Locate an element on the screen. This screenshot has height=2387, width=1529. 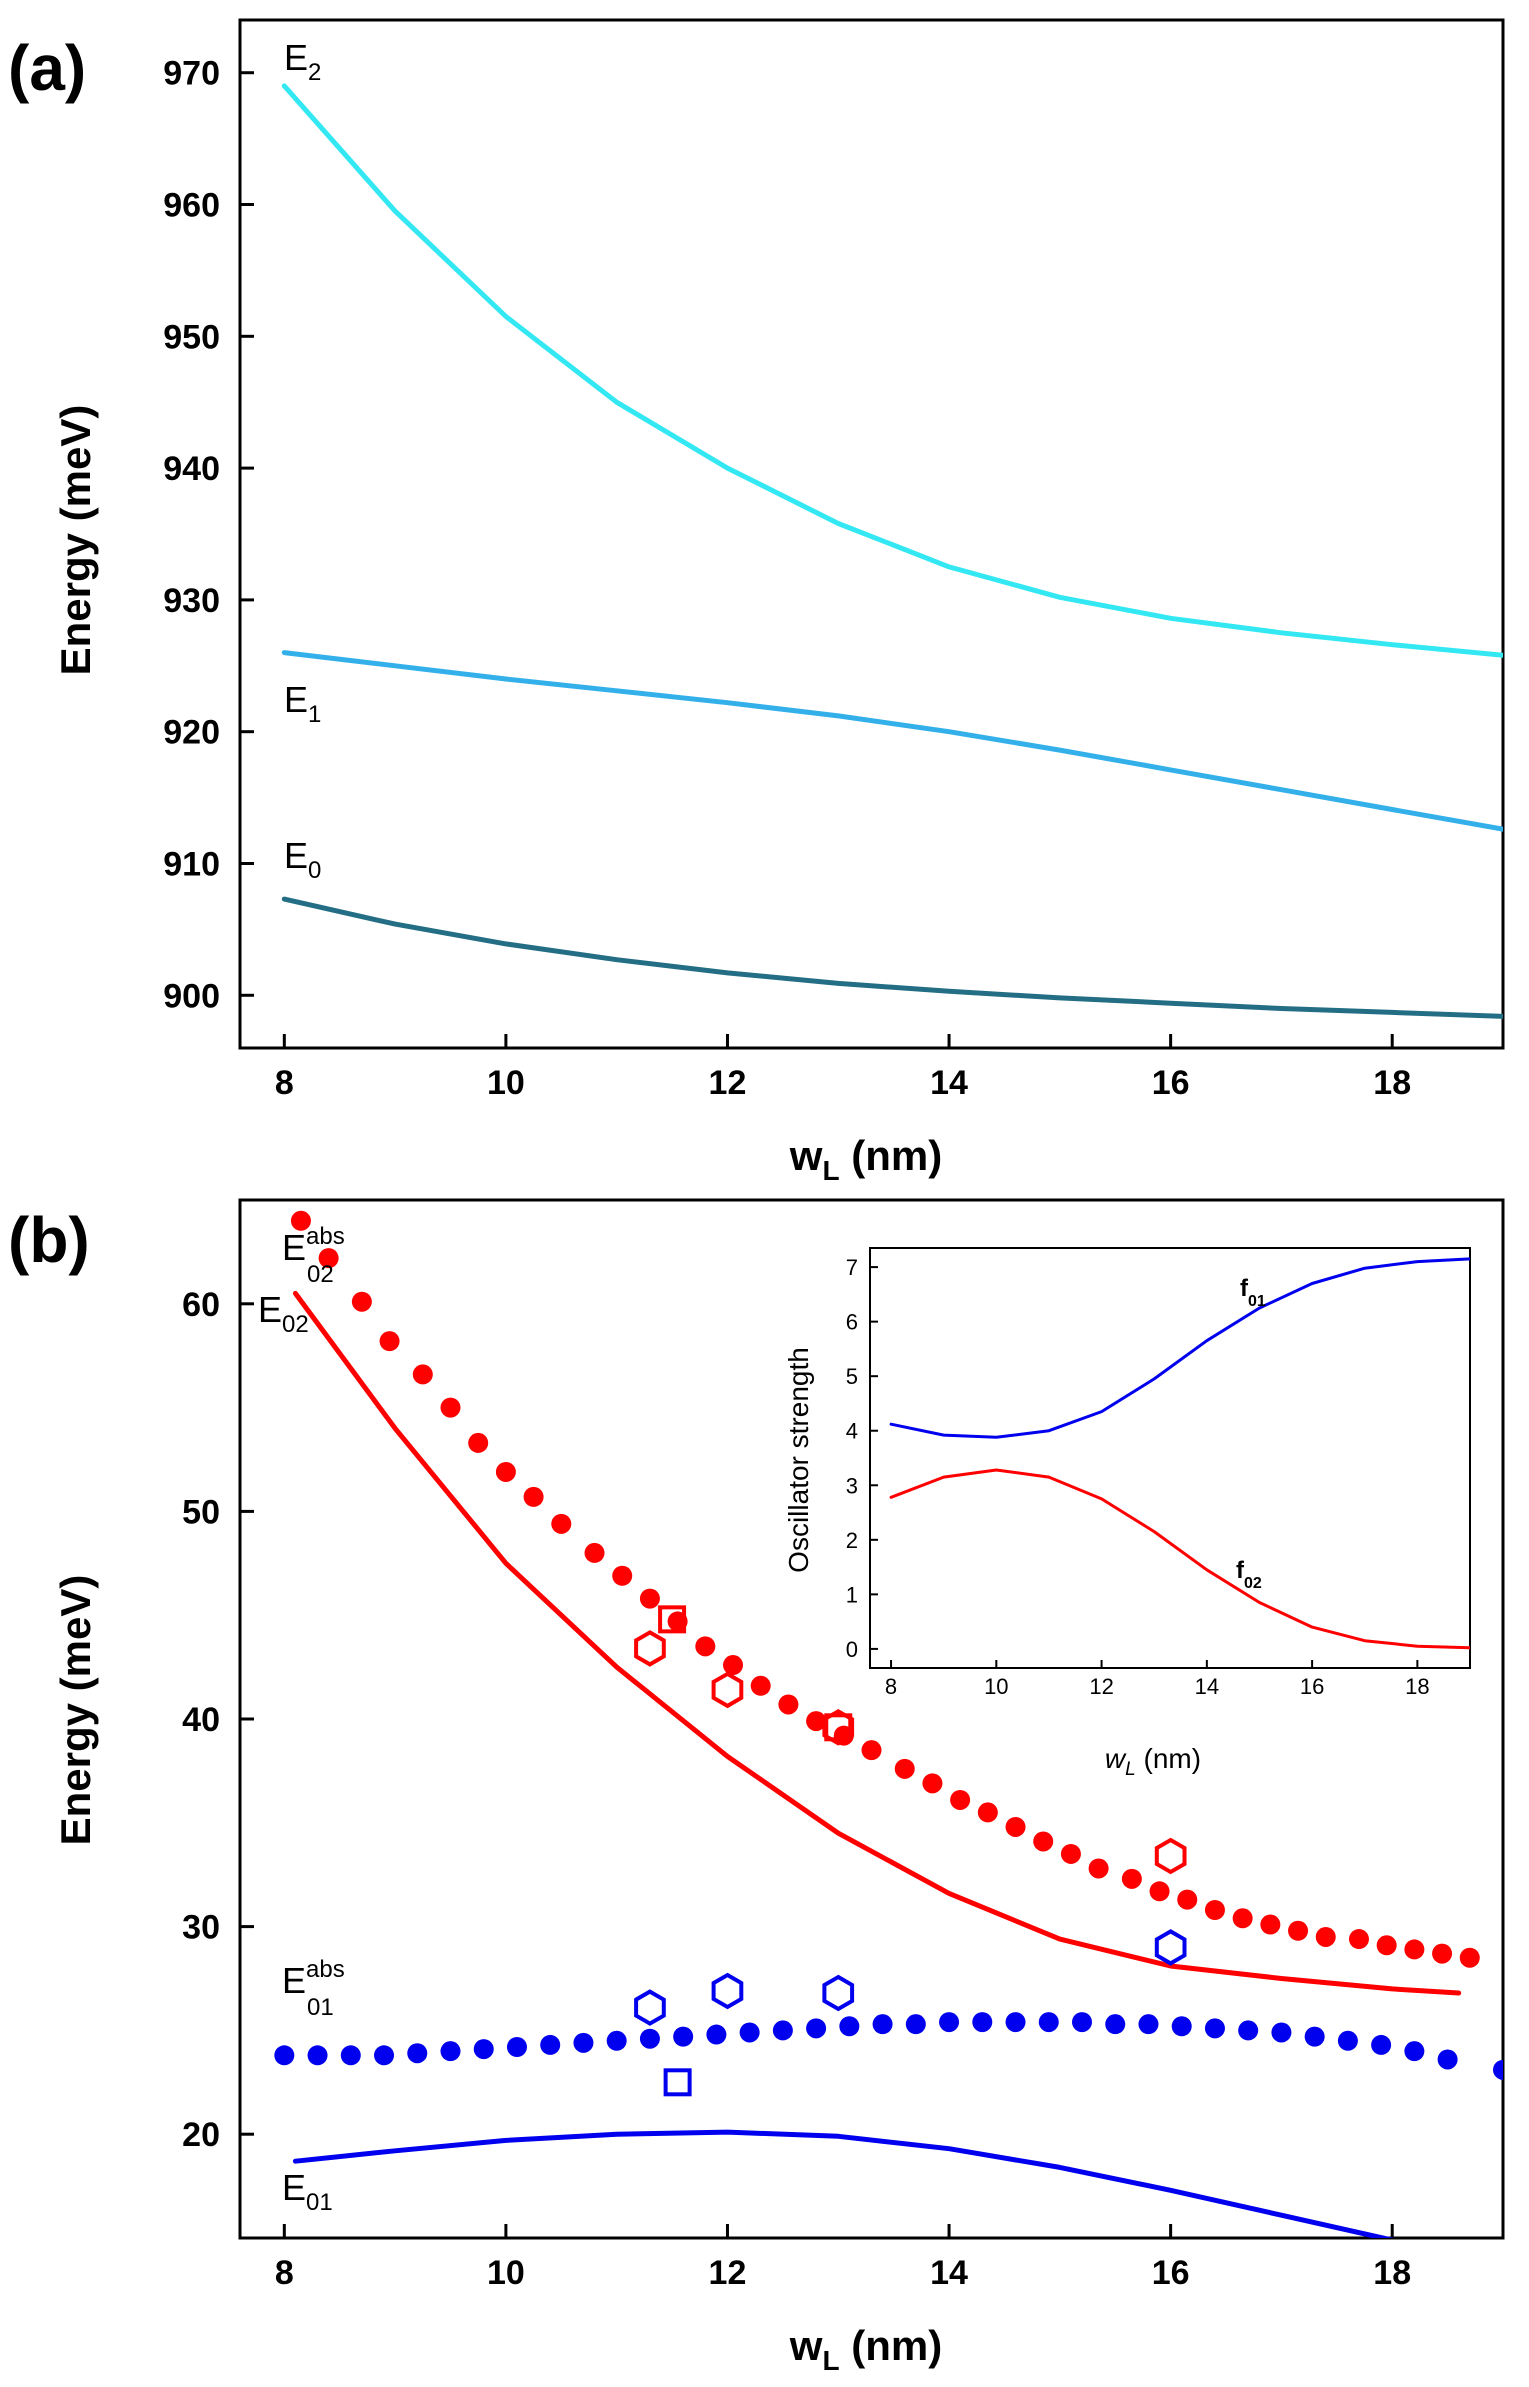
panel-a-x-tick-label: 8 is located at coordinates (284, 1083).